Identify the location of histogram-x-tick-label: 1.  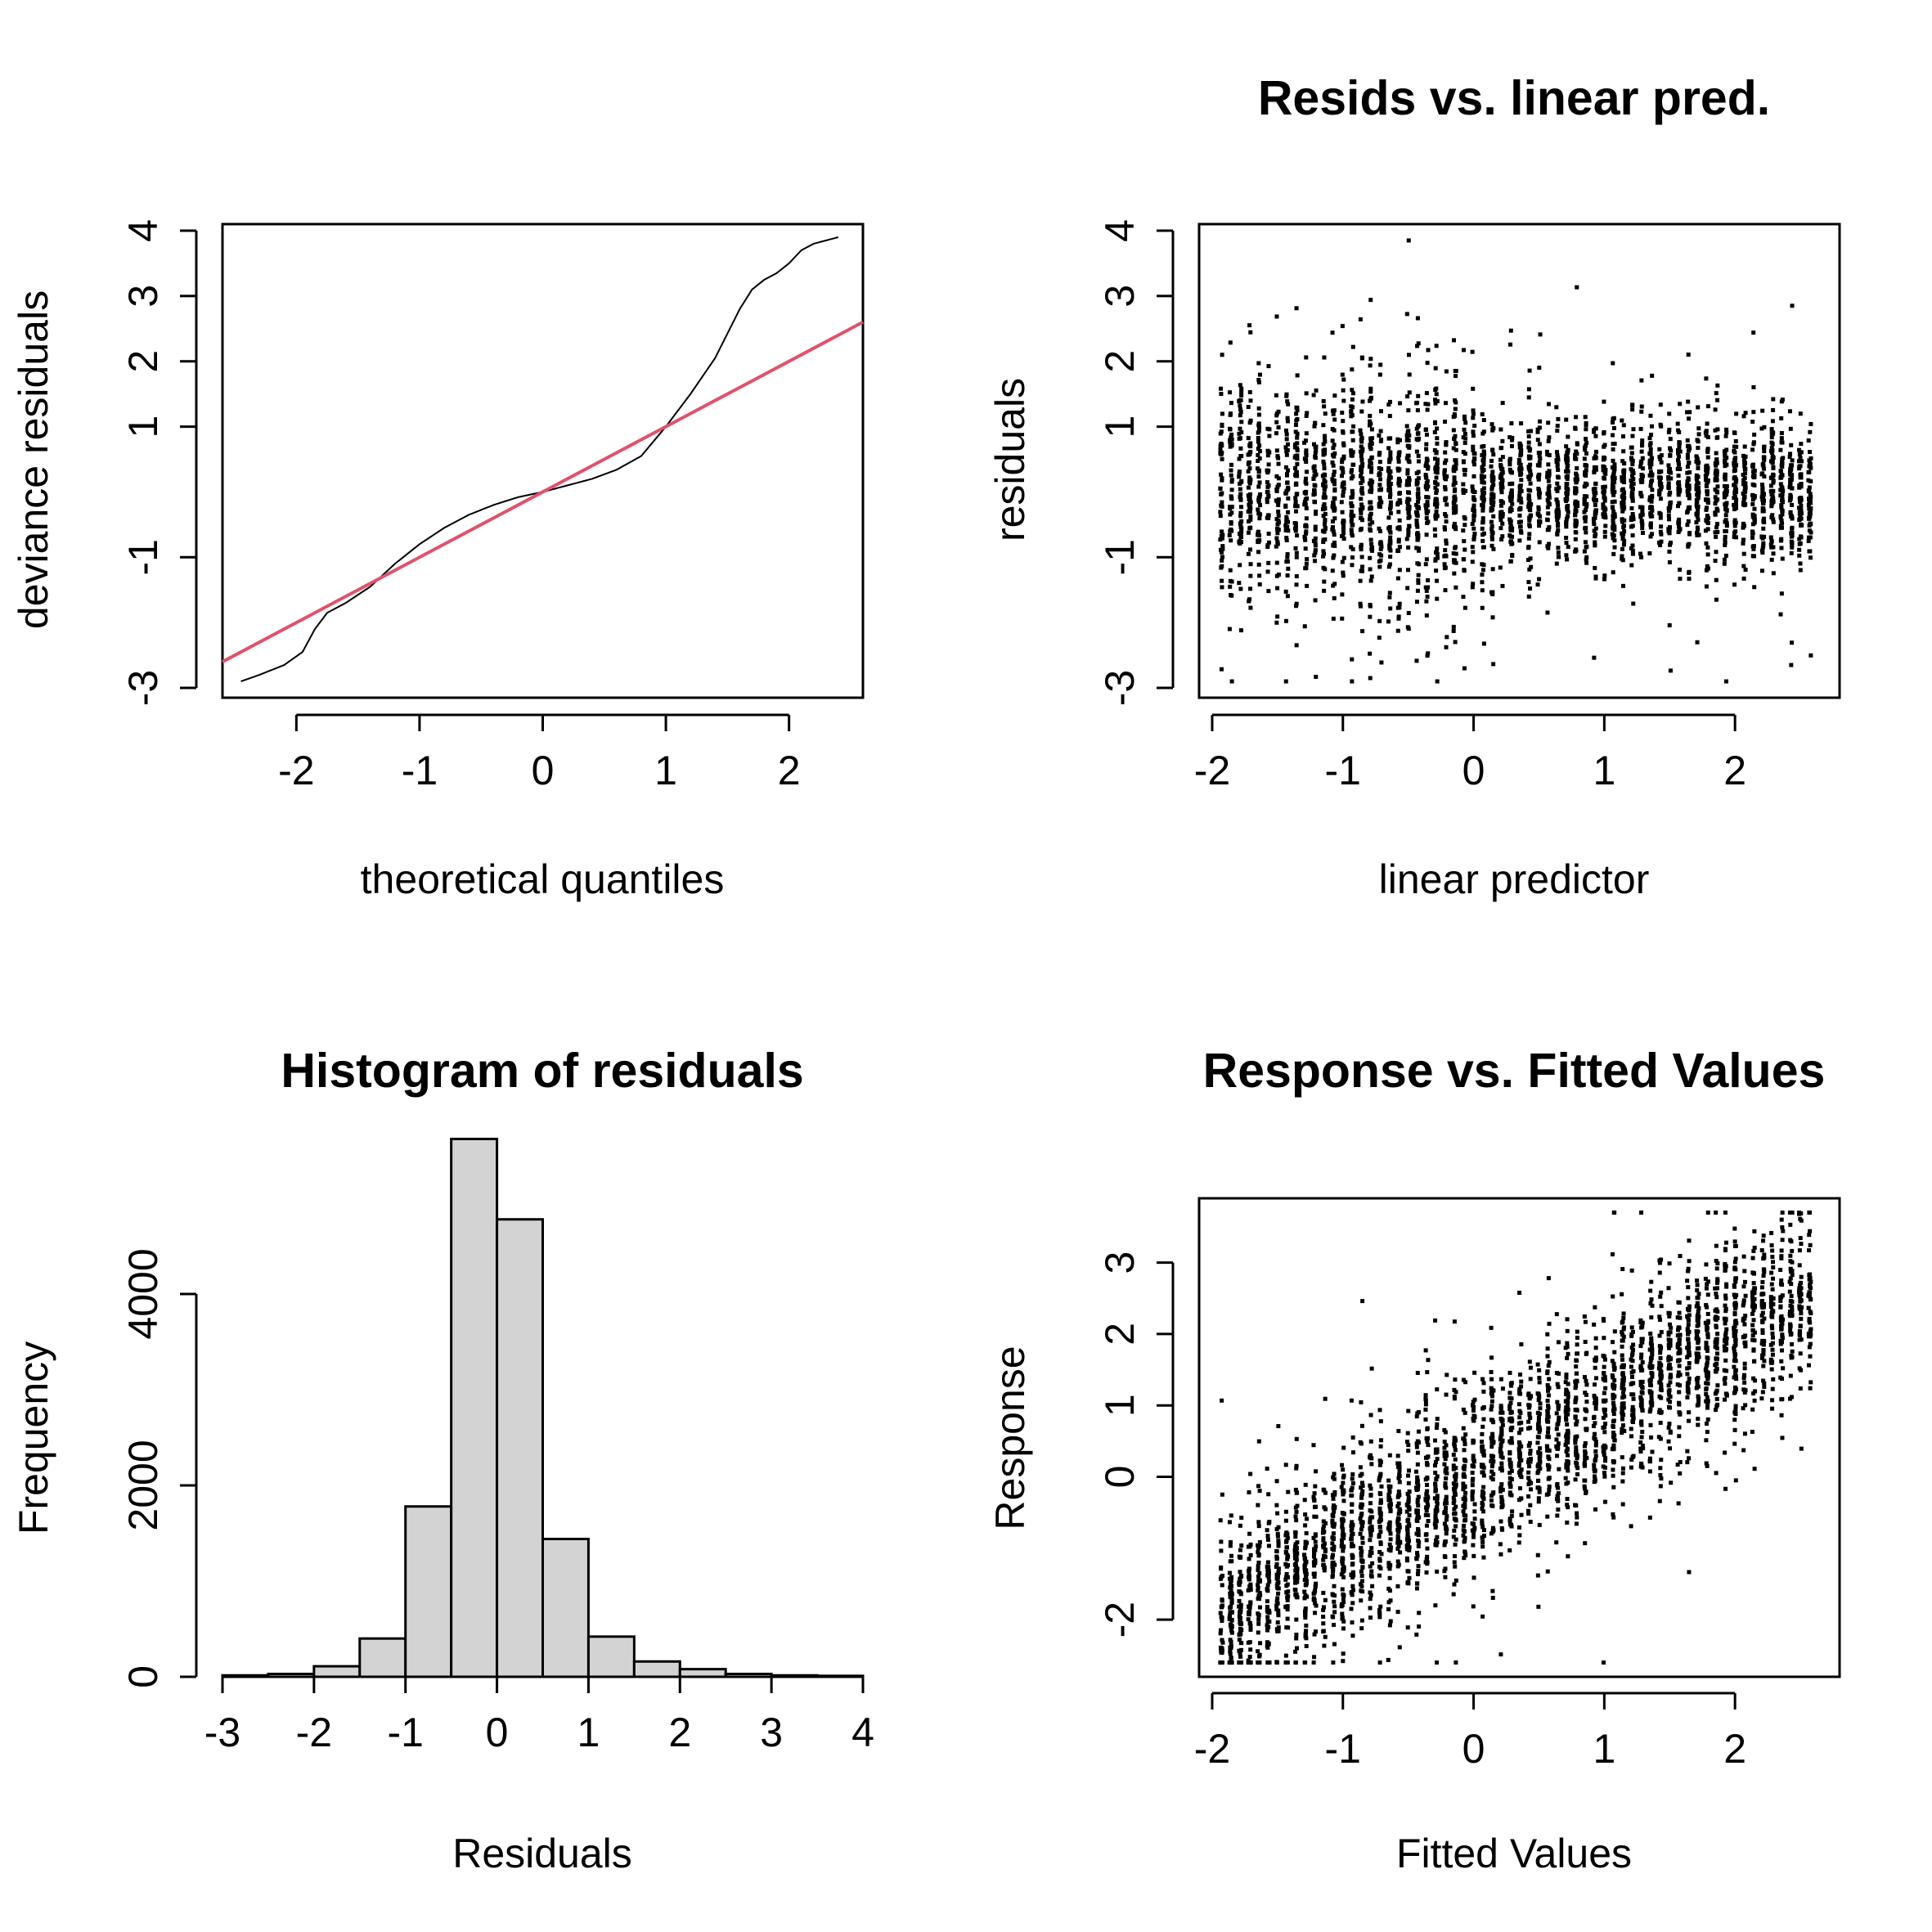
(588, 1732).